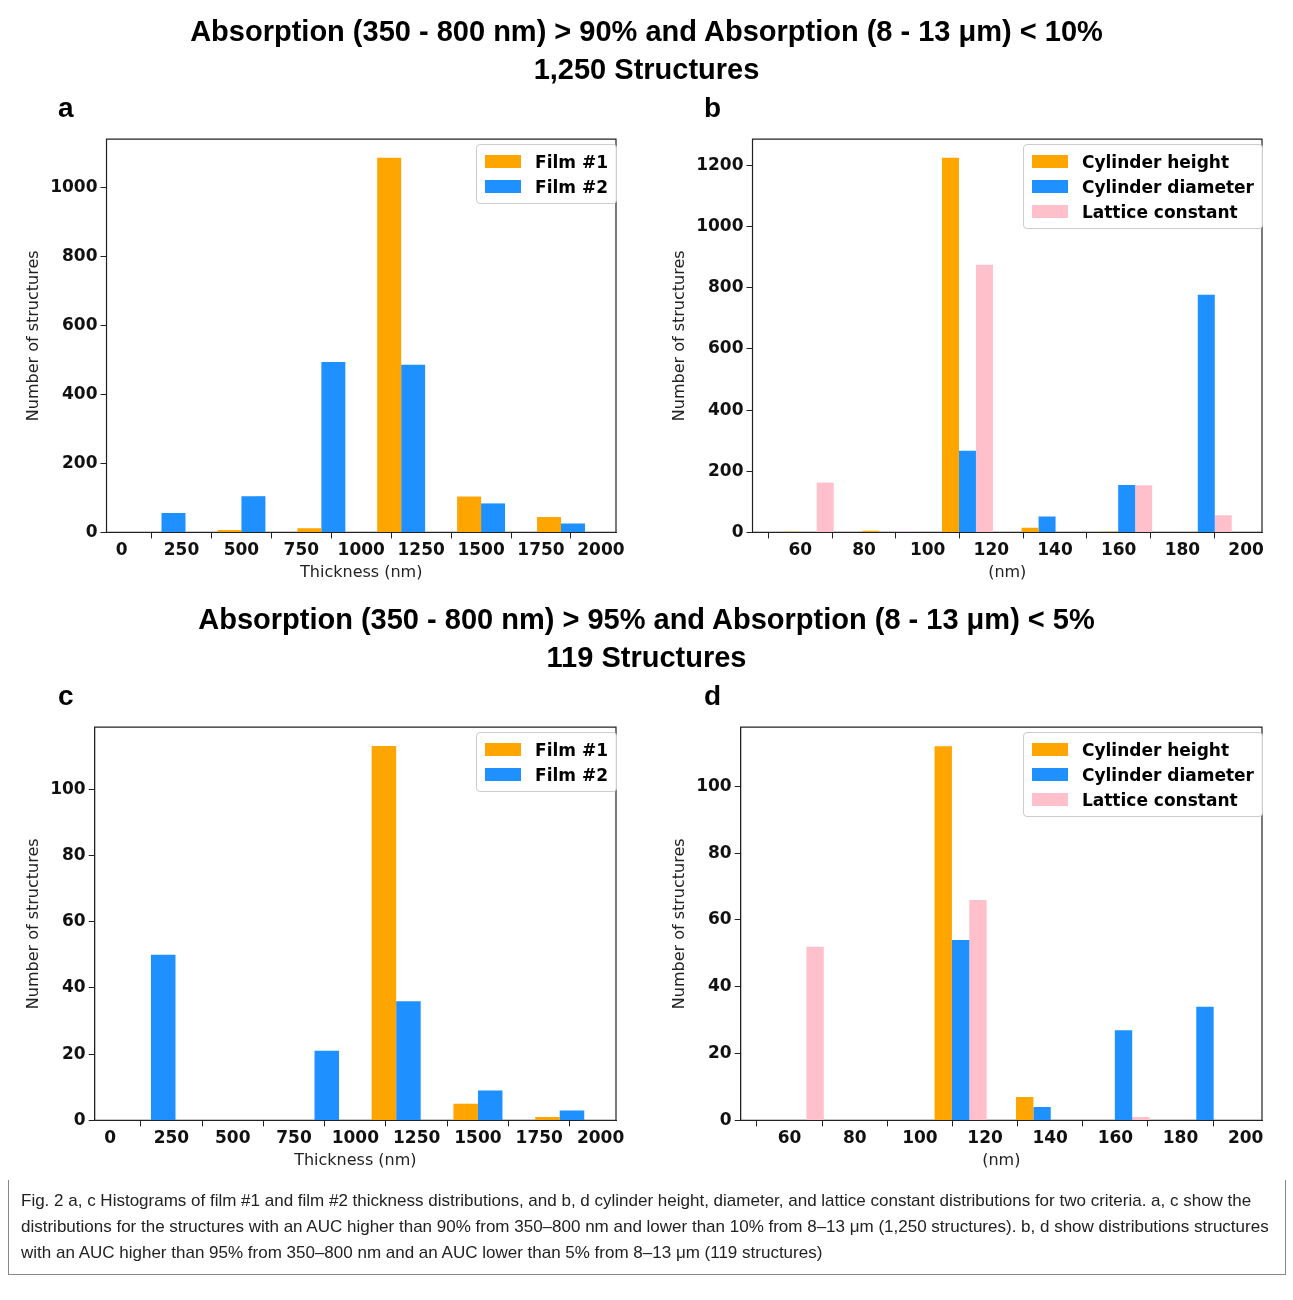  I want to click on text: c, so click(66, 696).